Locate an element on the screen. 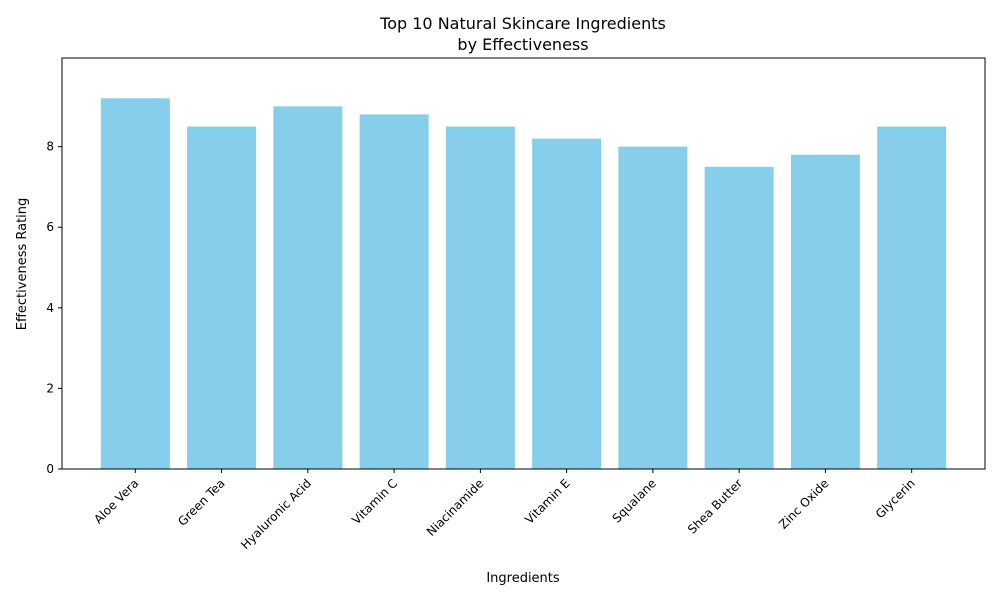 The width and height of the screenshot is (1000, 604). y-tick-label: 0 is located at coordinates (50, 469).